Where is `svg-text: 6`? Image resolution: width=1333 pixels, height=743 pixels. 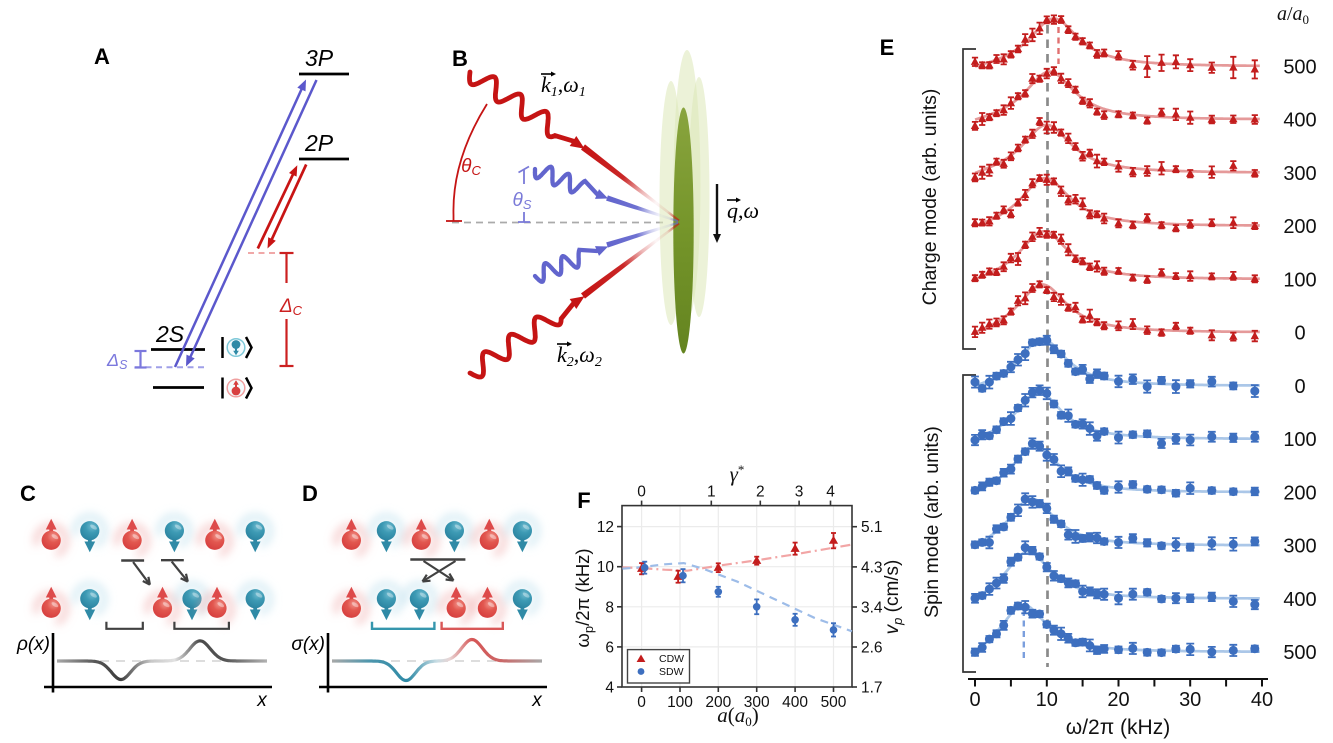 svg-text: 6 is located at coordinates (609, 647).